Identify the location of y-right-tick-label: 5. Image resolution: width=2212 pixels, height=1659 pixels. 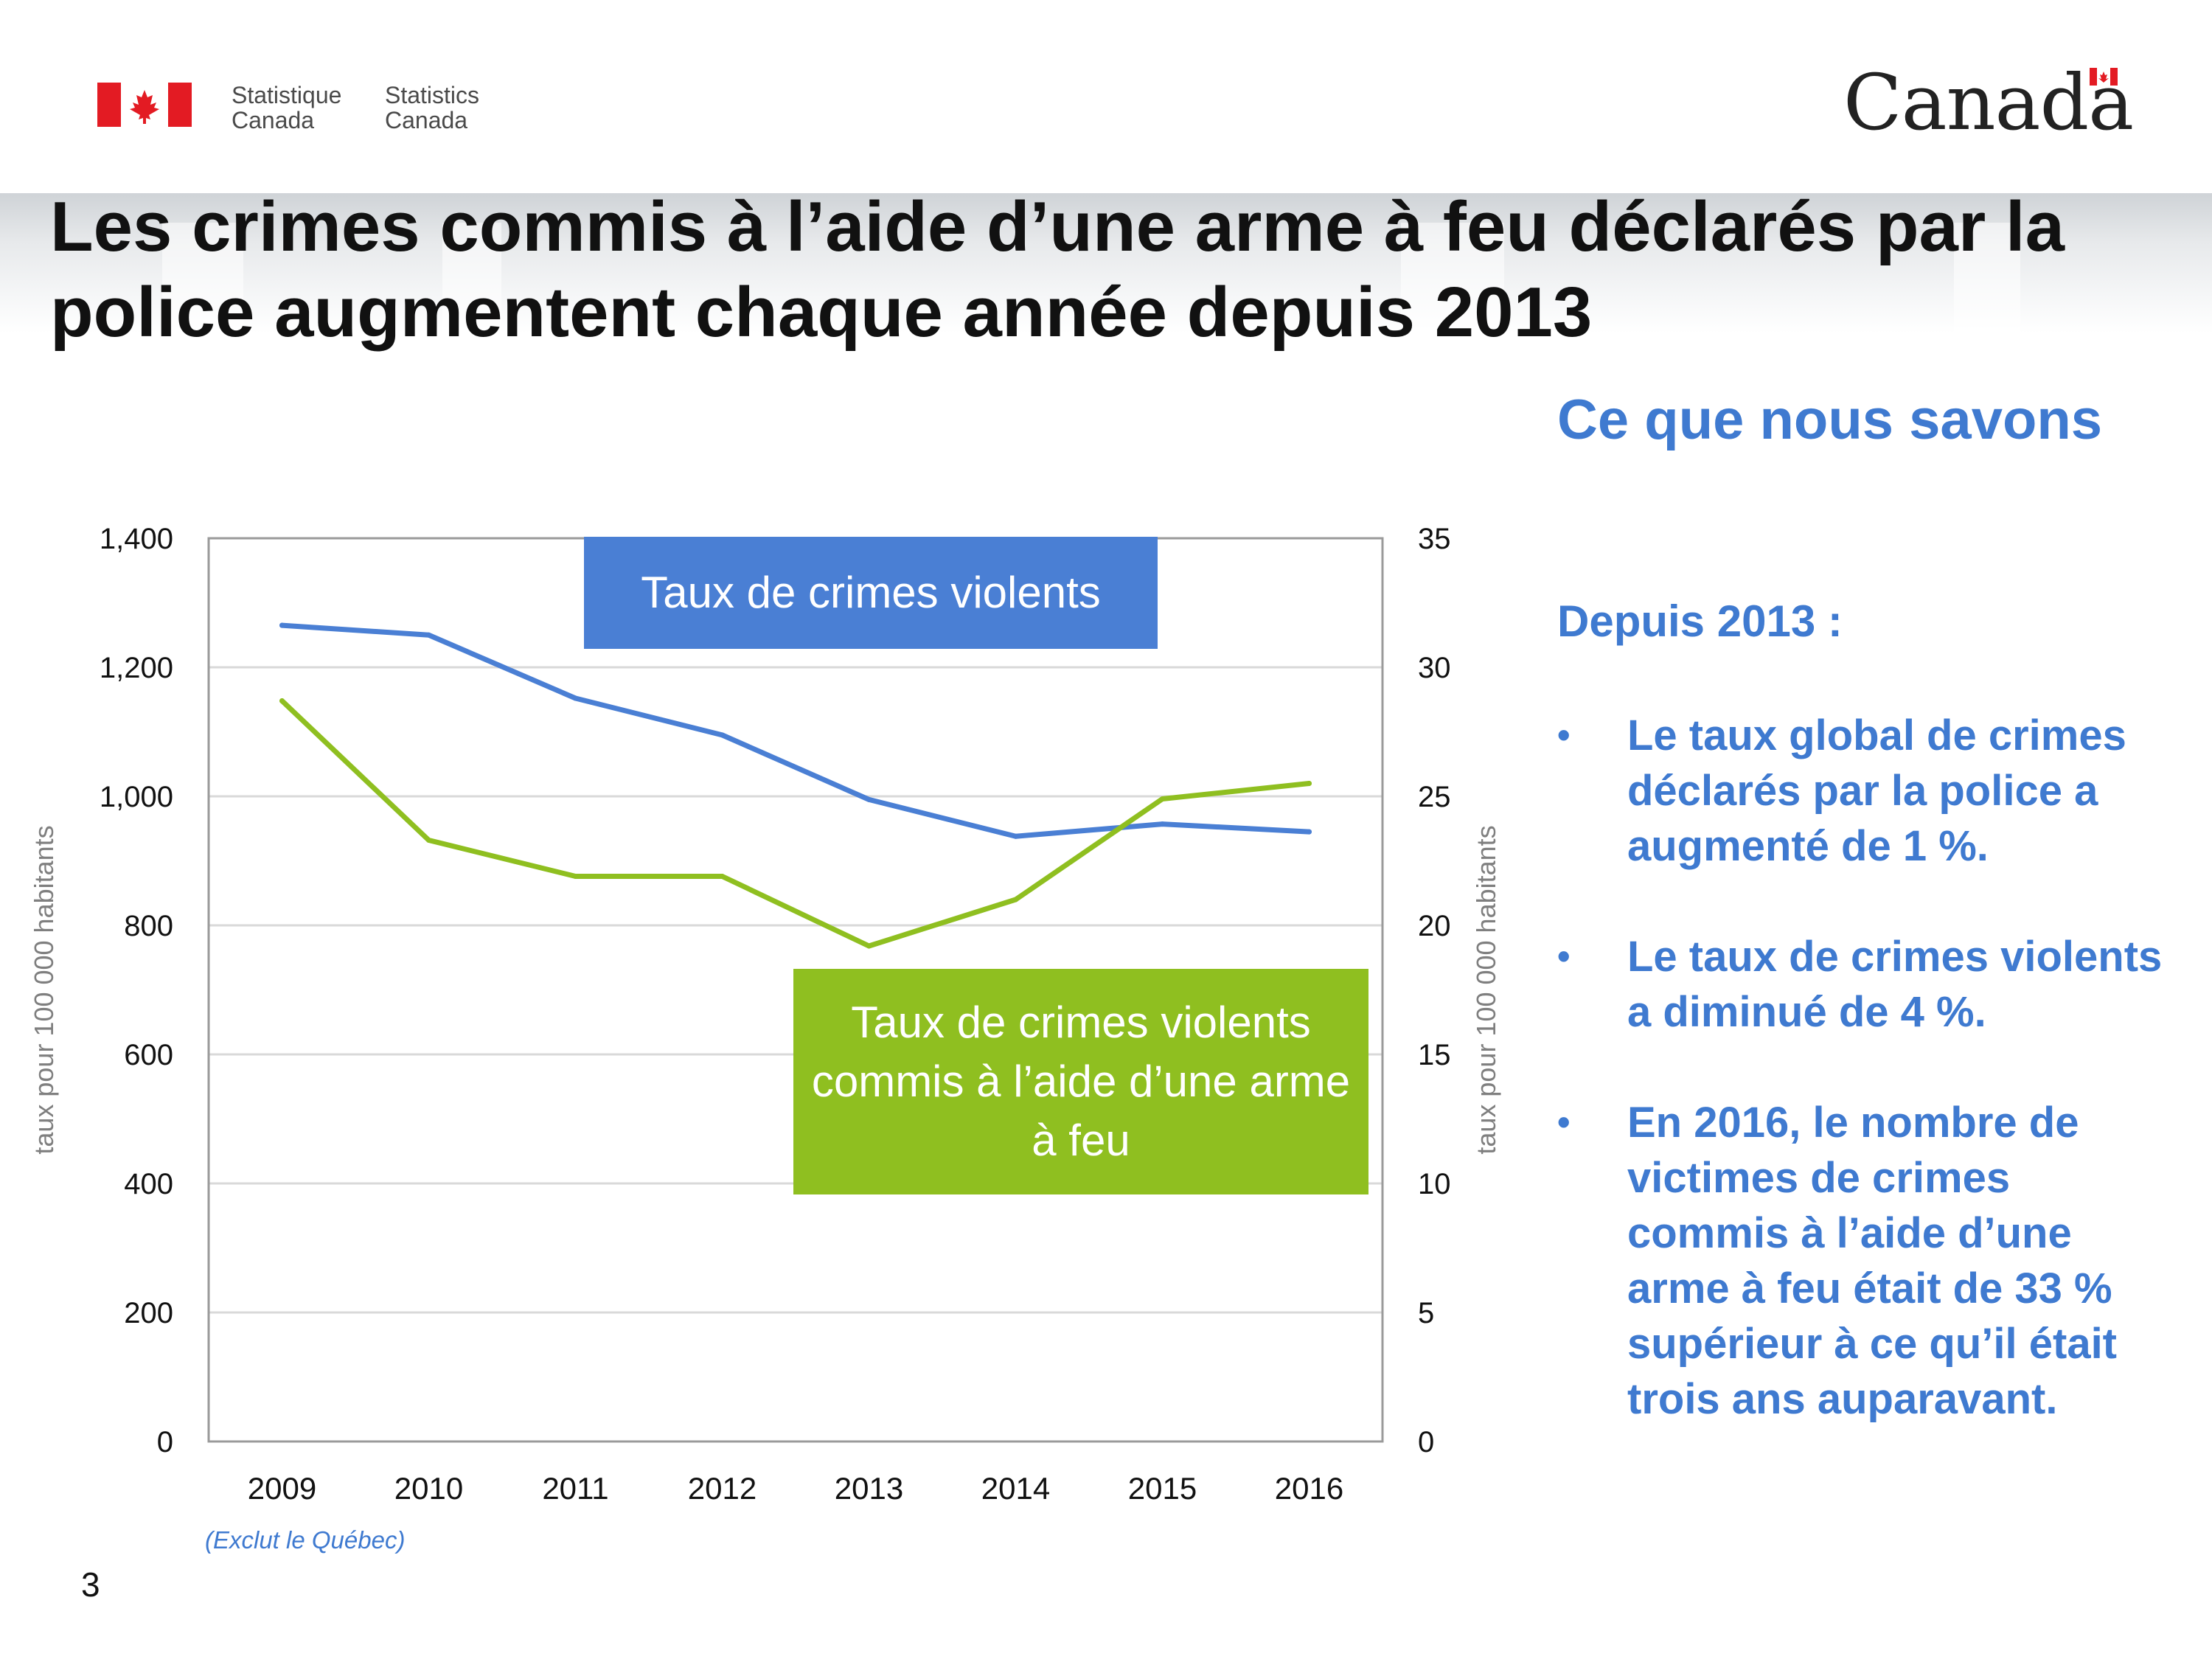
(1426, 1313).